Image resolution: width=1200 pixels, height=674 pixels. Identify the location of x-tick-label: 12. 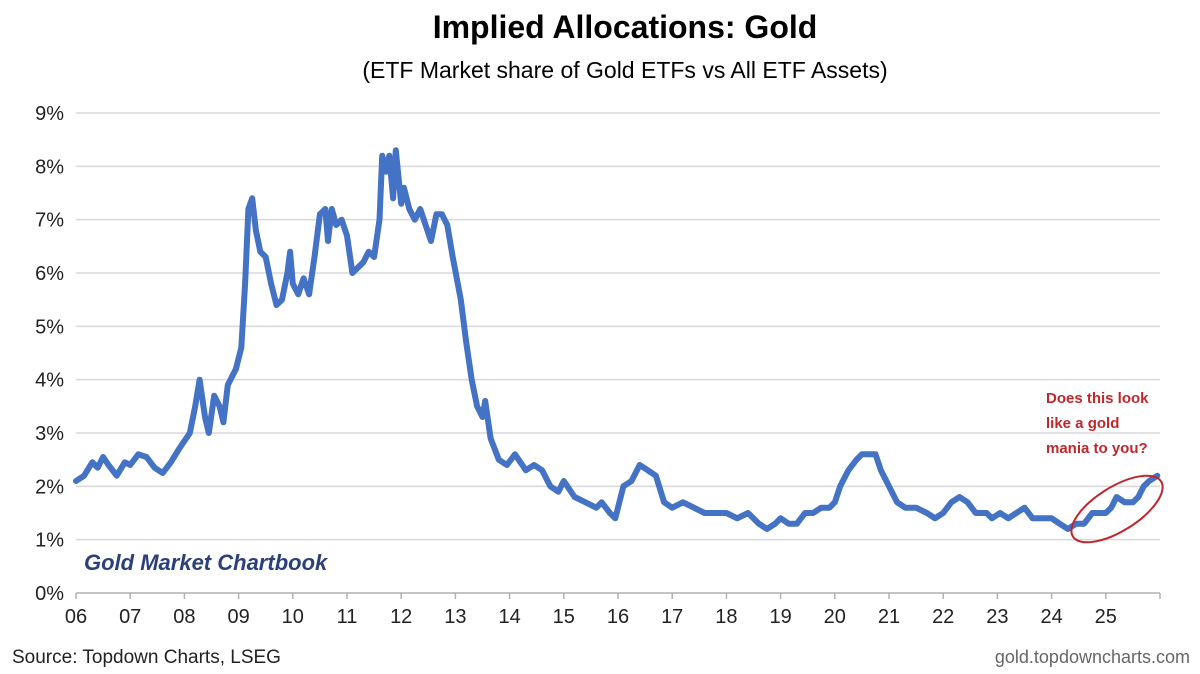
(401, 617).